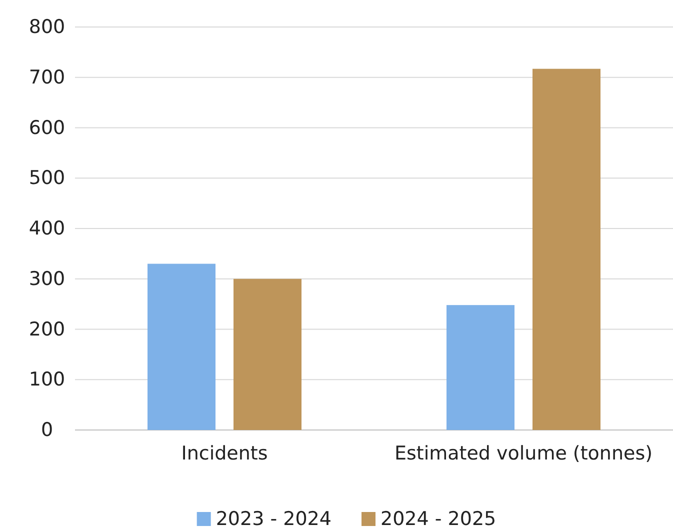 The width and height of the screenshot is (673, 532). I want to click on y-tick-label: 400, so click(47, 229).